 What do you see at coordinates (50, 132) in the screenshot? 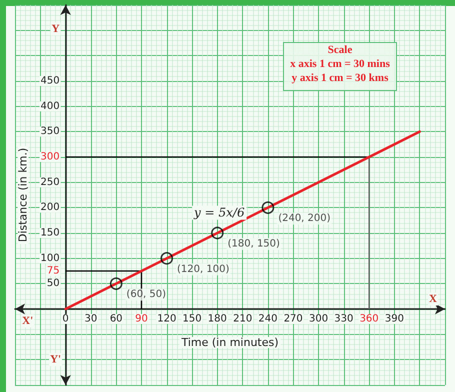
I see `y-tick-label: 350` at bounding box center [50, 132].